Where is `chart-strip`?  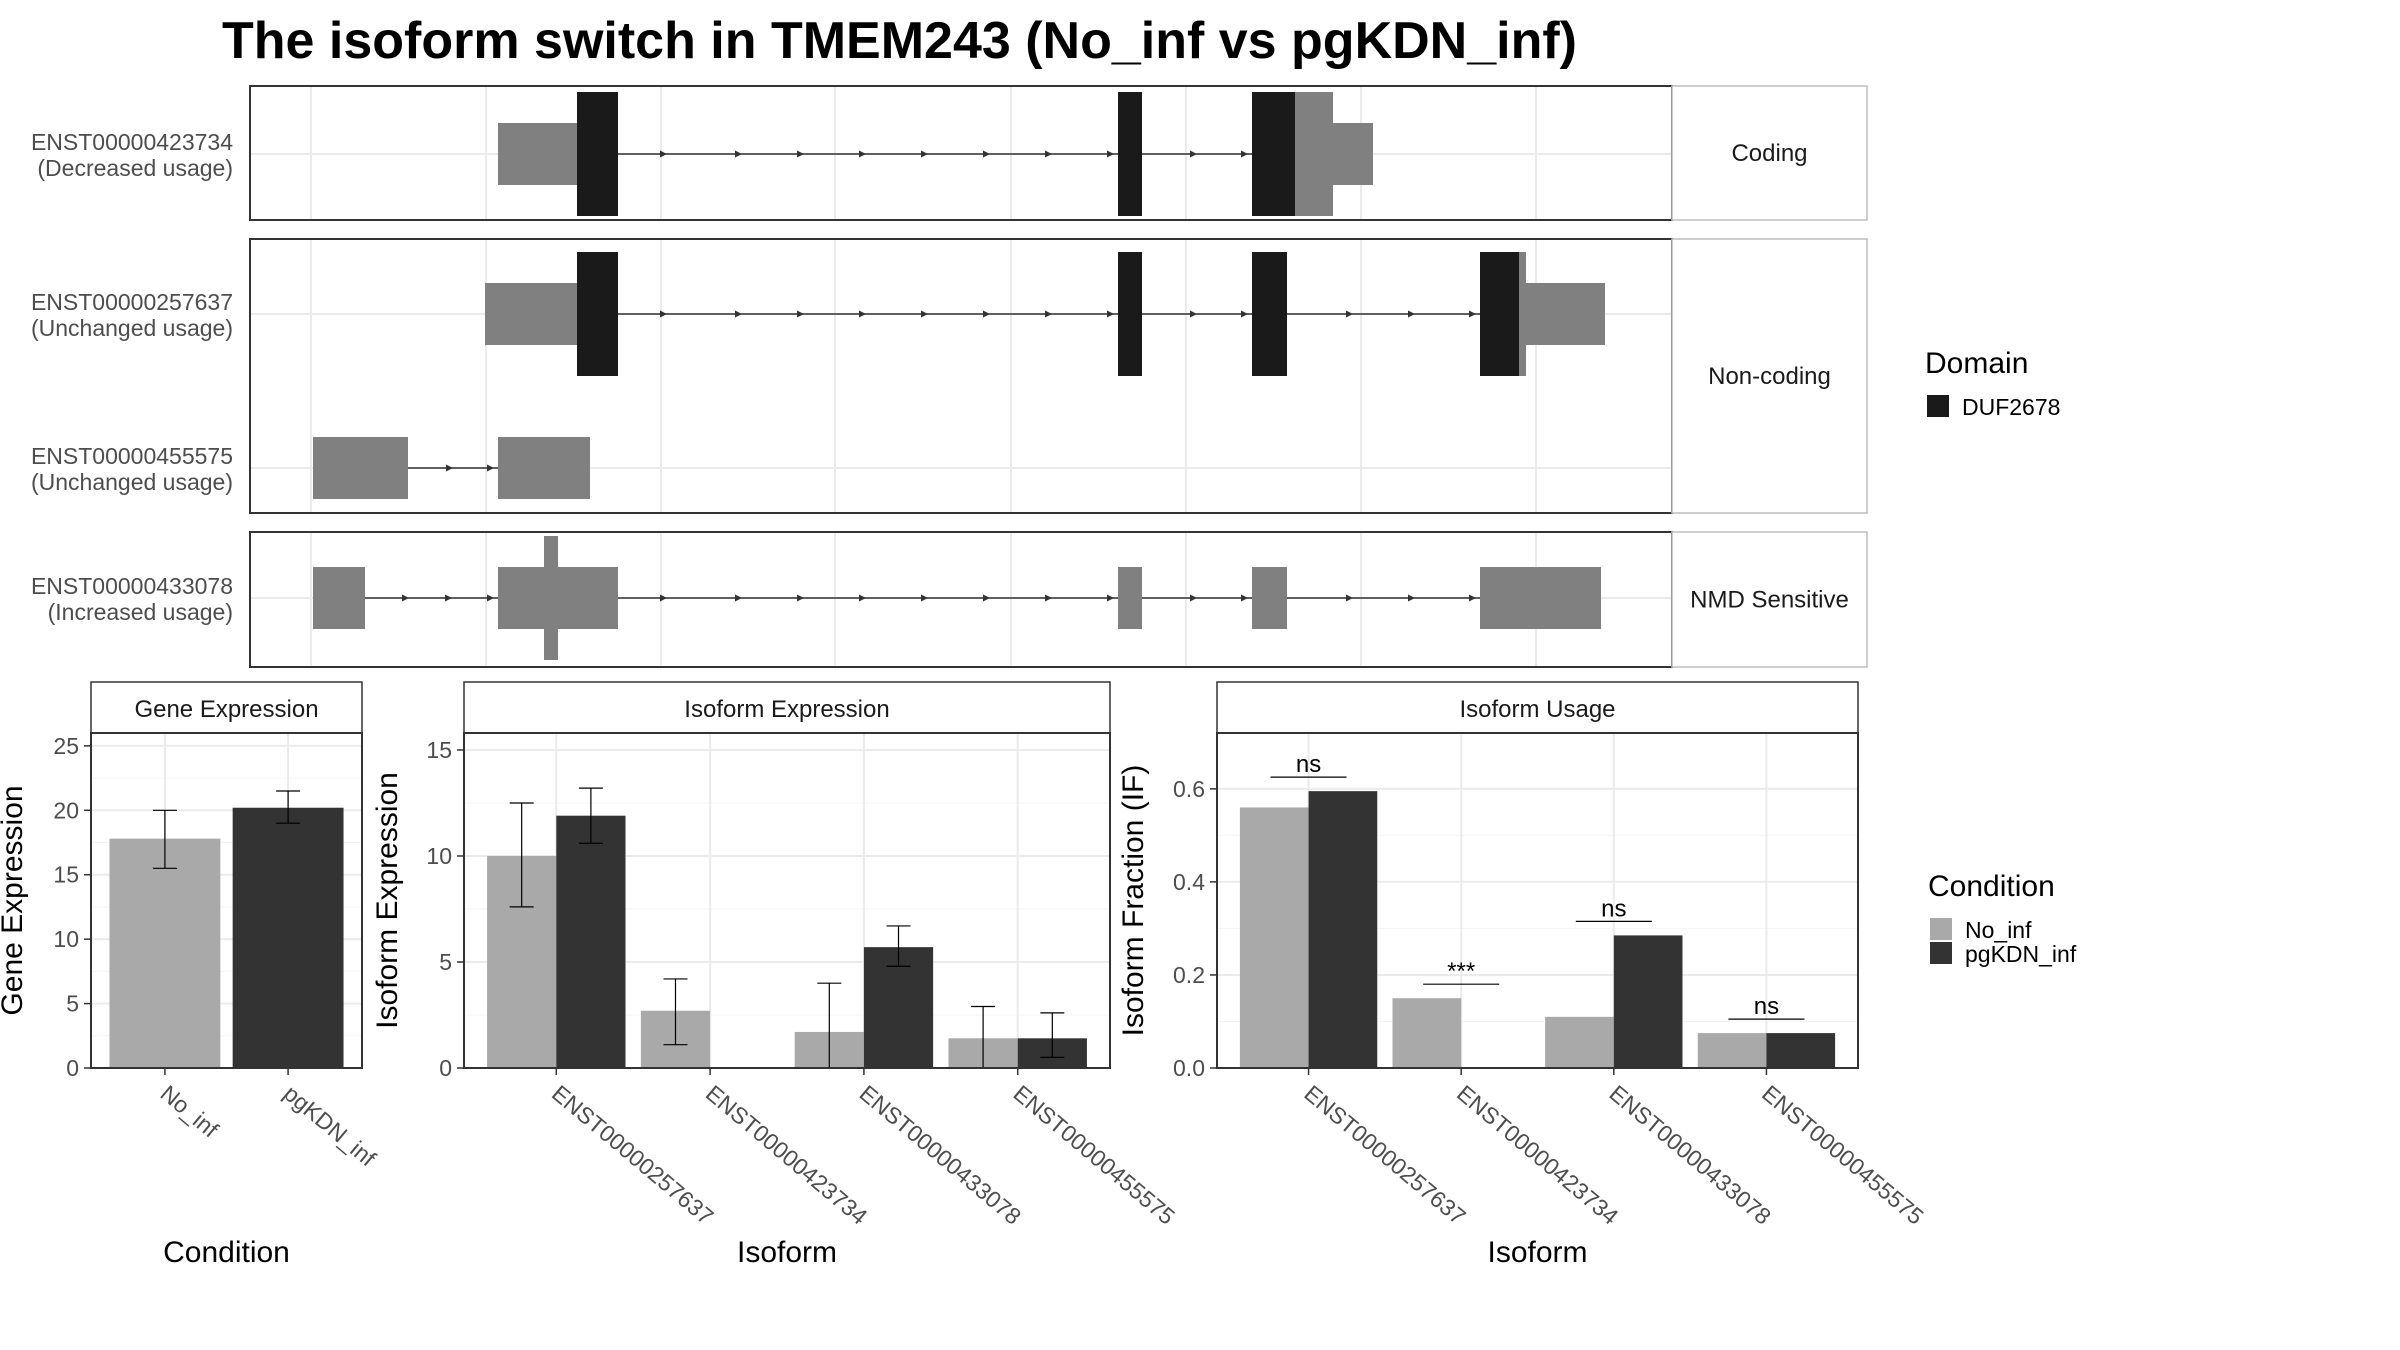 chart-strip is located at coordinates (1537, 707).